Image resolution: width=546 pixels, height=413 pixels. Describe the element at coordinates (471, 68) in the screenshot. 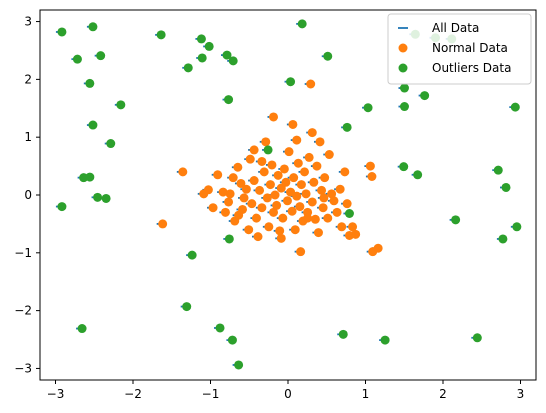

I see `legend-label: Outliers Data` at that location.